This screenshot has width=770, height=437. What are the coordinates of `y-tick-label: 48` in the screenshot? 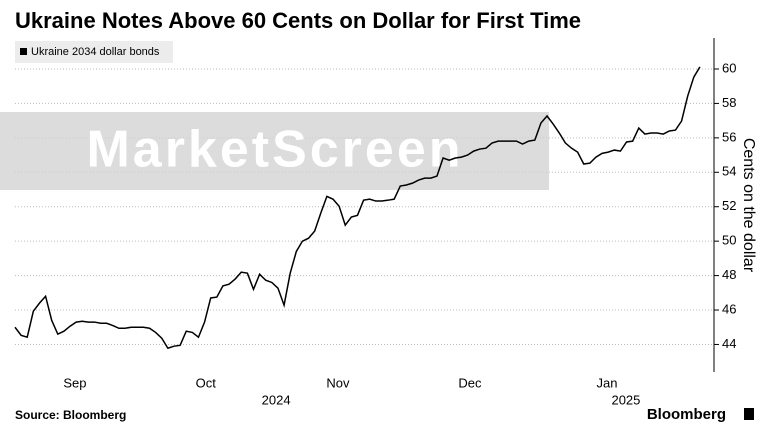 It's located at (729, 274).